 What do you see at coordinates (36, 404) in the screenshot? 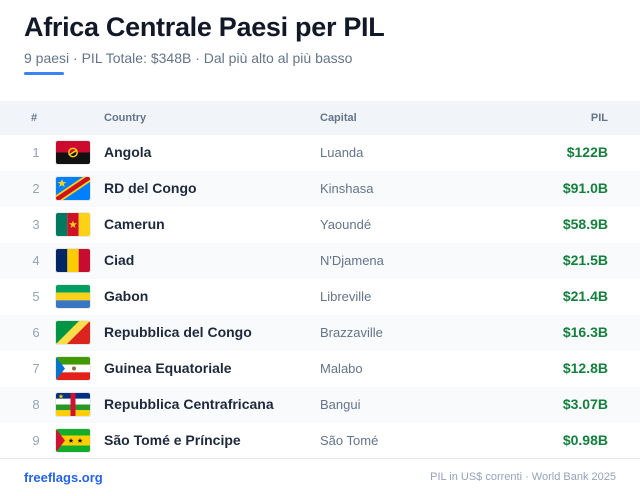
I see `row-rank: 8` at bounding box center [36, 404].